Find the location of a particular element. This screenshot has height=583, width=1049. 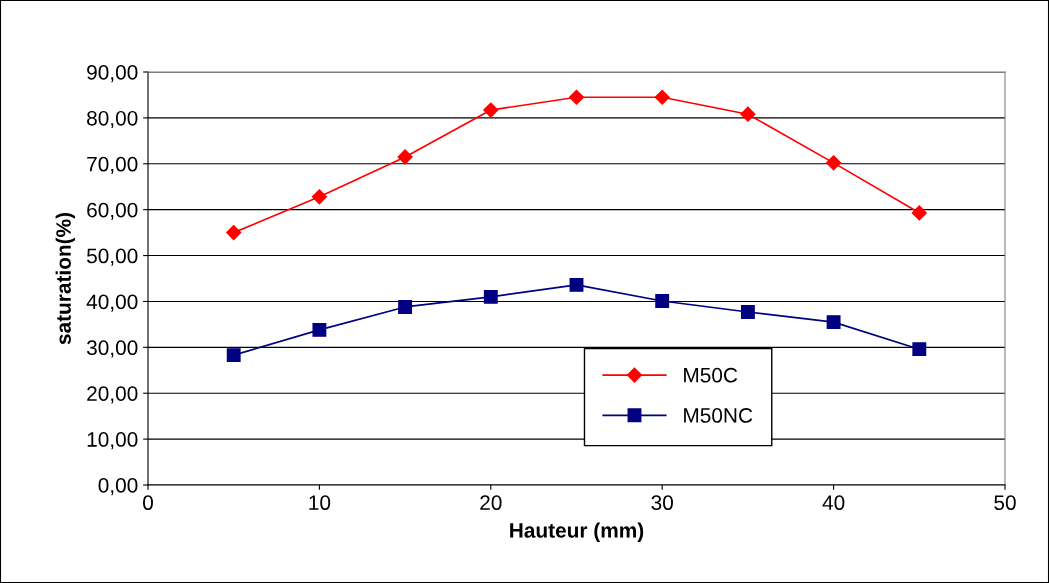

y-tick-label: 70,00 is located at coordinates (112, 165).